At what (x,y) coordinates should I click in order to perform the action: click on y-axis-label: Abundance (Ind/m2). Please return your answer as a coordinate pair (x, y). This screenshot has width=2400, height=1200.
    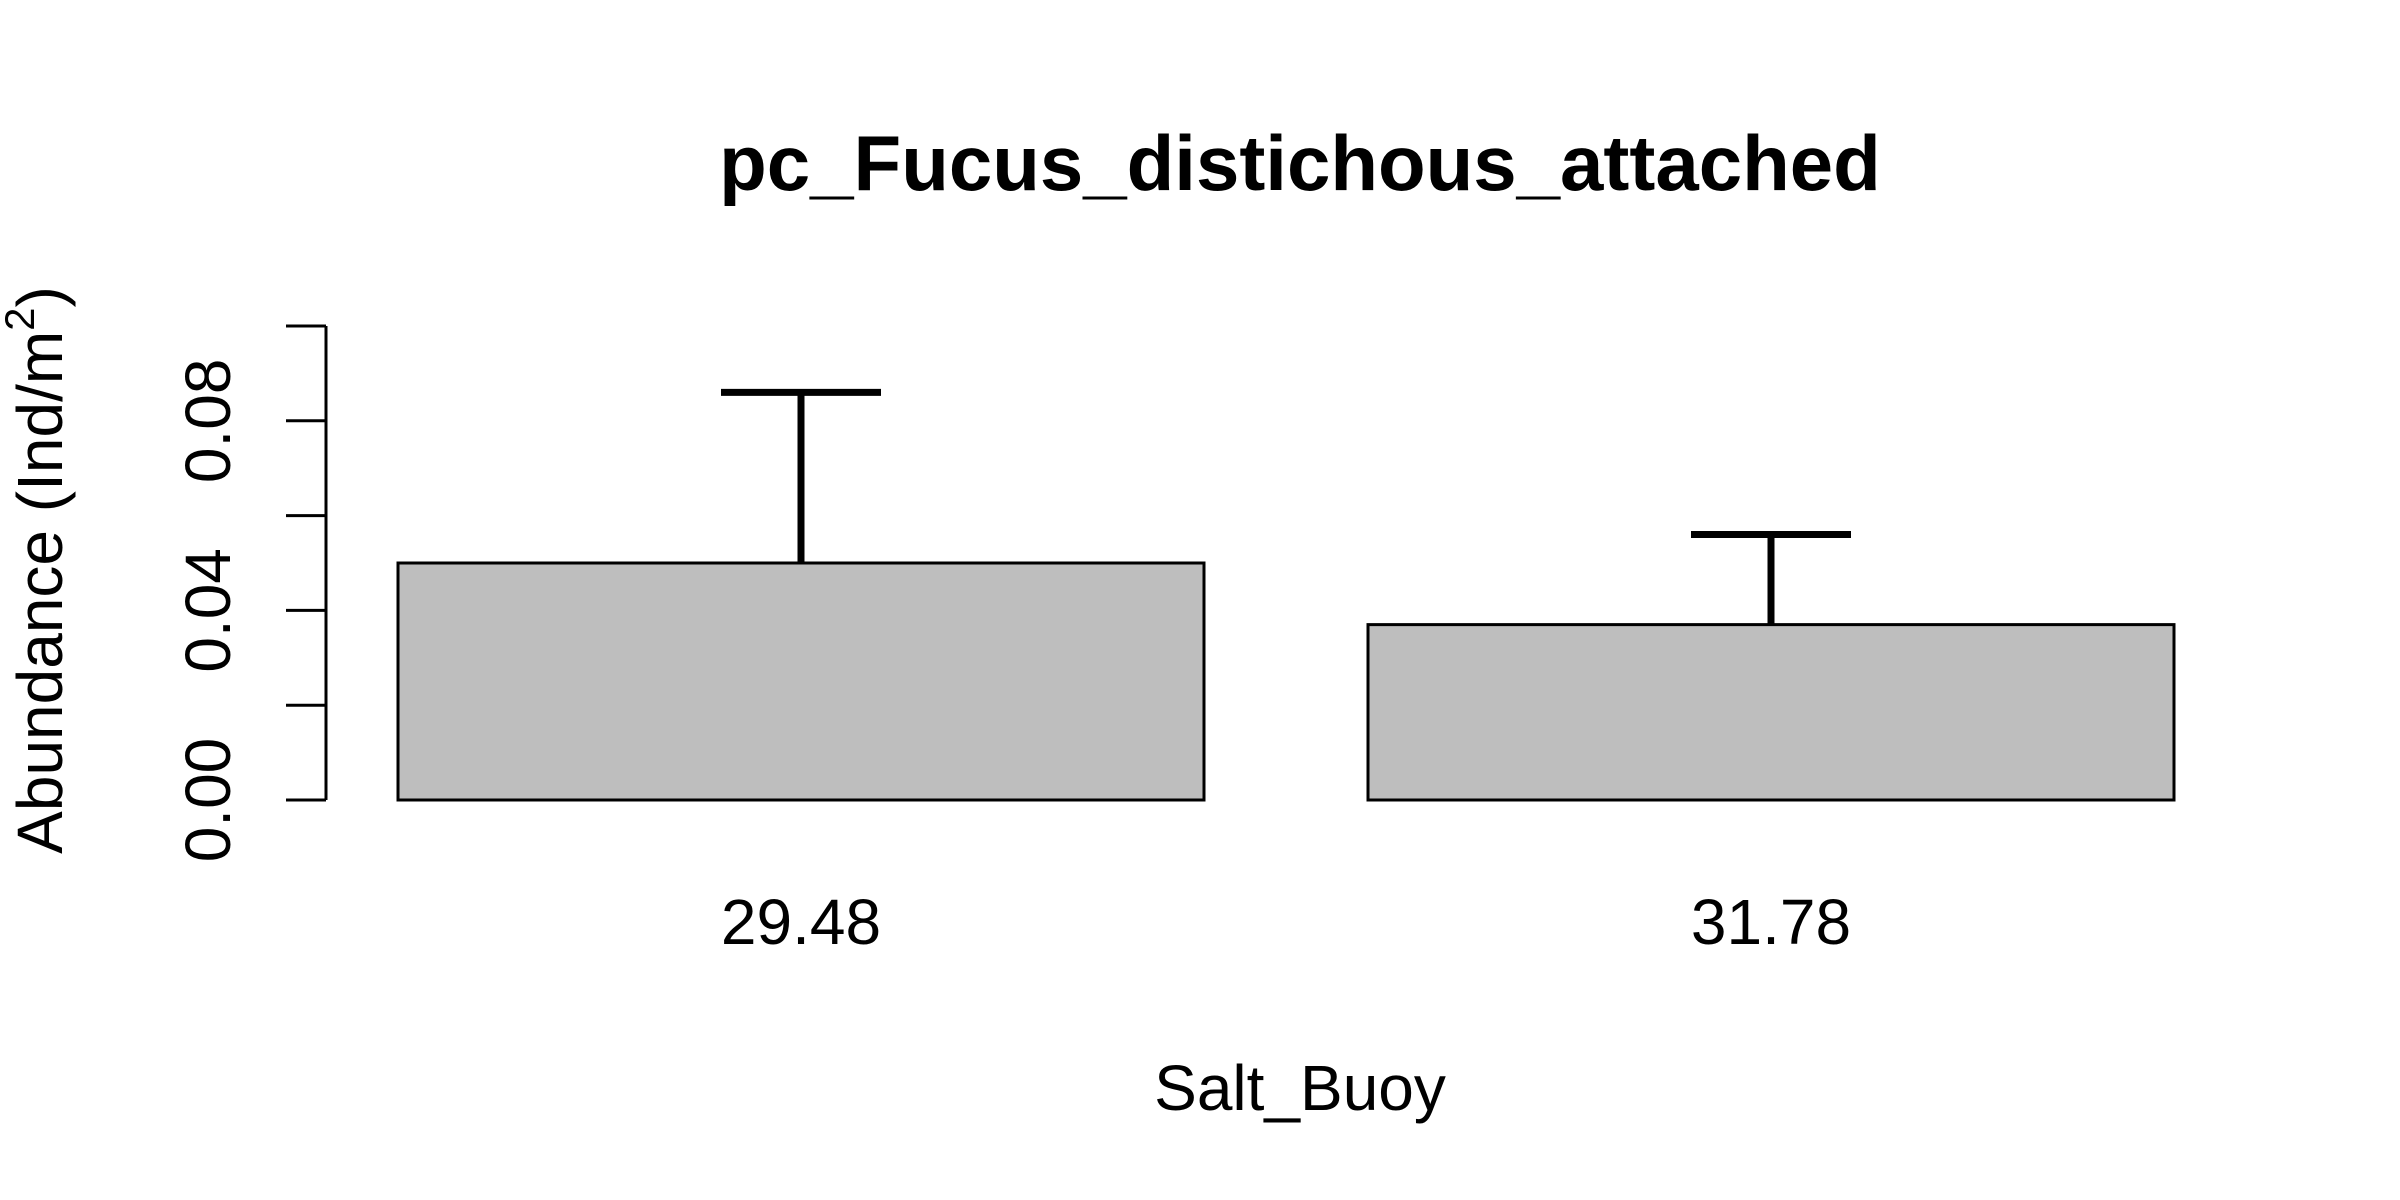
    Looking at the image, I should click on (38, 570).